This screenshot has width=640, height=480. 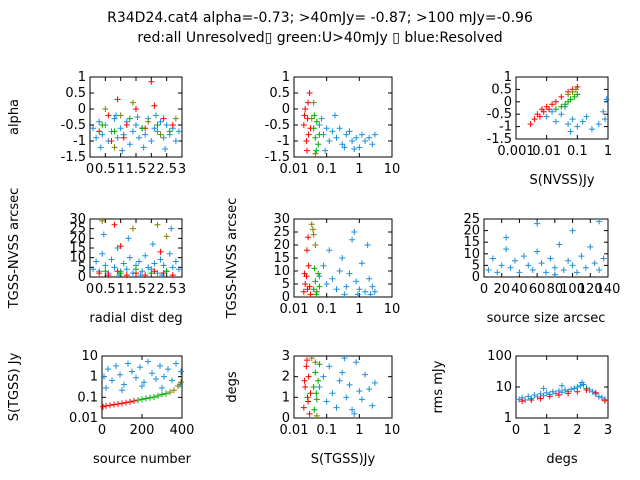 I want to click on x-tick-label: 40, so click(x=519, y=289).